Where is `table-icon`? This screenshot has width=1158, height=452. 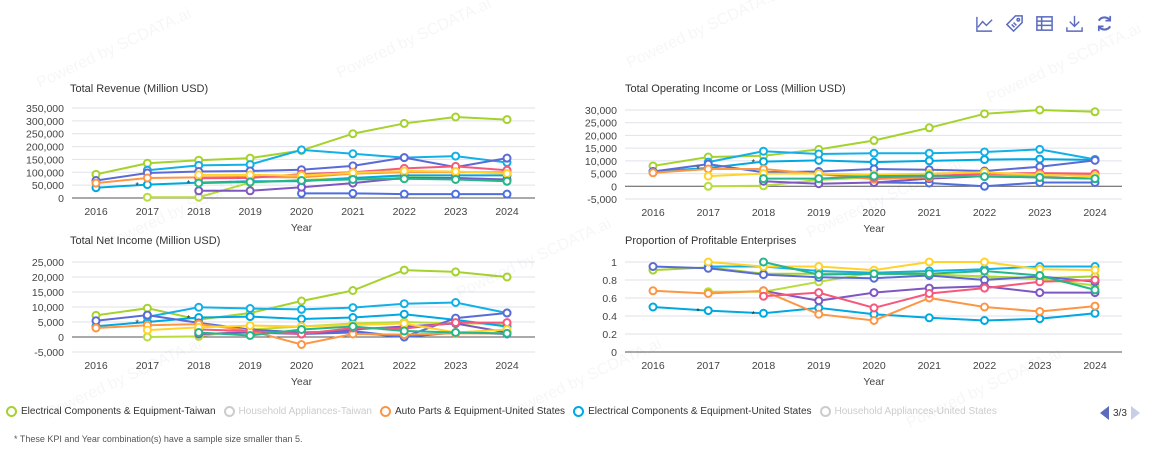 table-icon is located at coordinates (1044, 23).